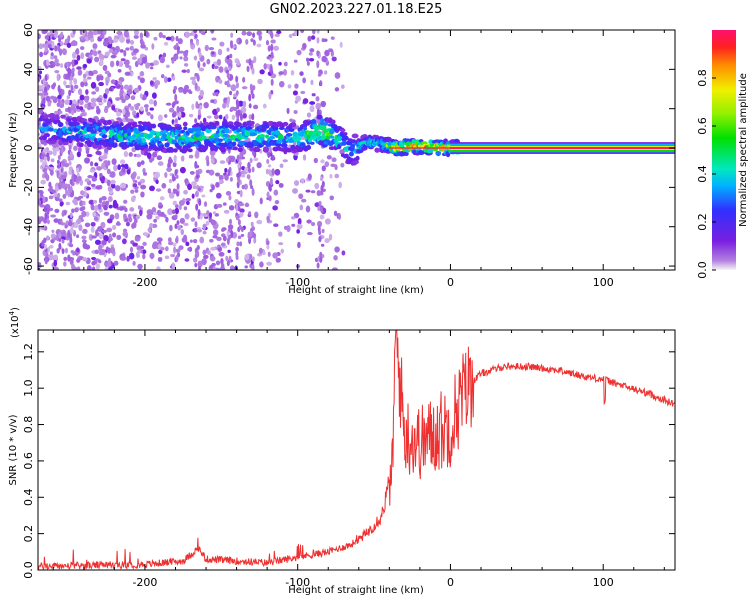 The height and width of the screenshot is (600, 750). Describe the element at coordinates (702, 126) in the screenshot. I see `colorbar-tick-label: 0.6` at that location.